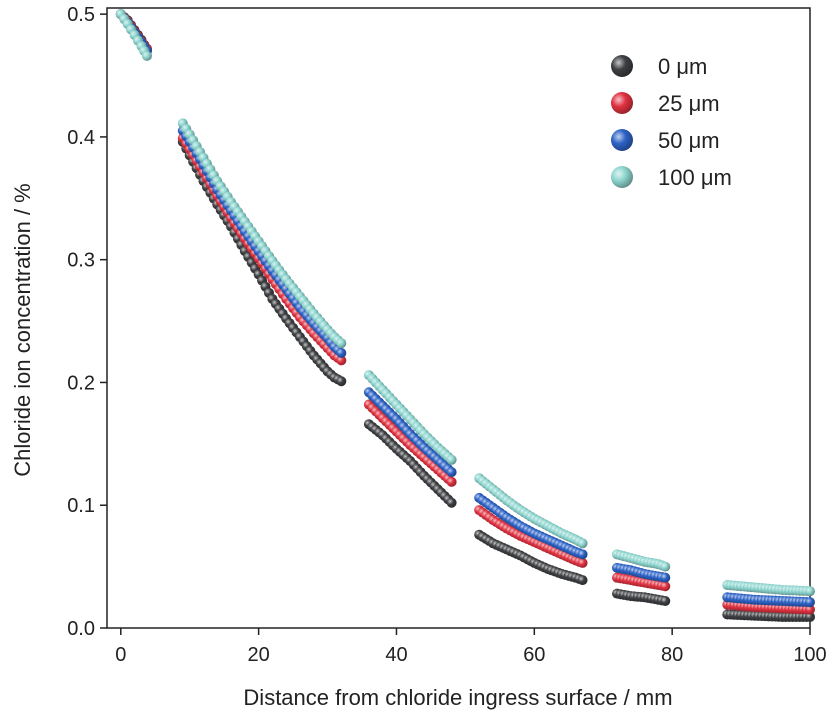 The height and width of the screenshot is (720, 827). I want to click on x-tick-label: 40, so click(396, 655).